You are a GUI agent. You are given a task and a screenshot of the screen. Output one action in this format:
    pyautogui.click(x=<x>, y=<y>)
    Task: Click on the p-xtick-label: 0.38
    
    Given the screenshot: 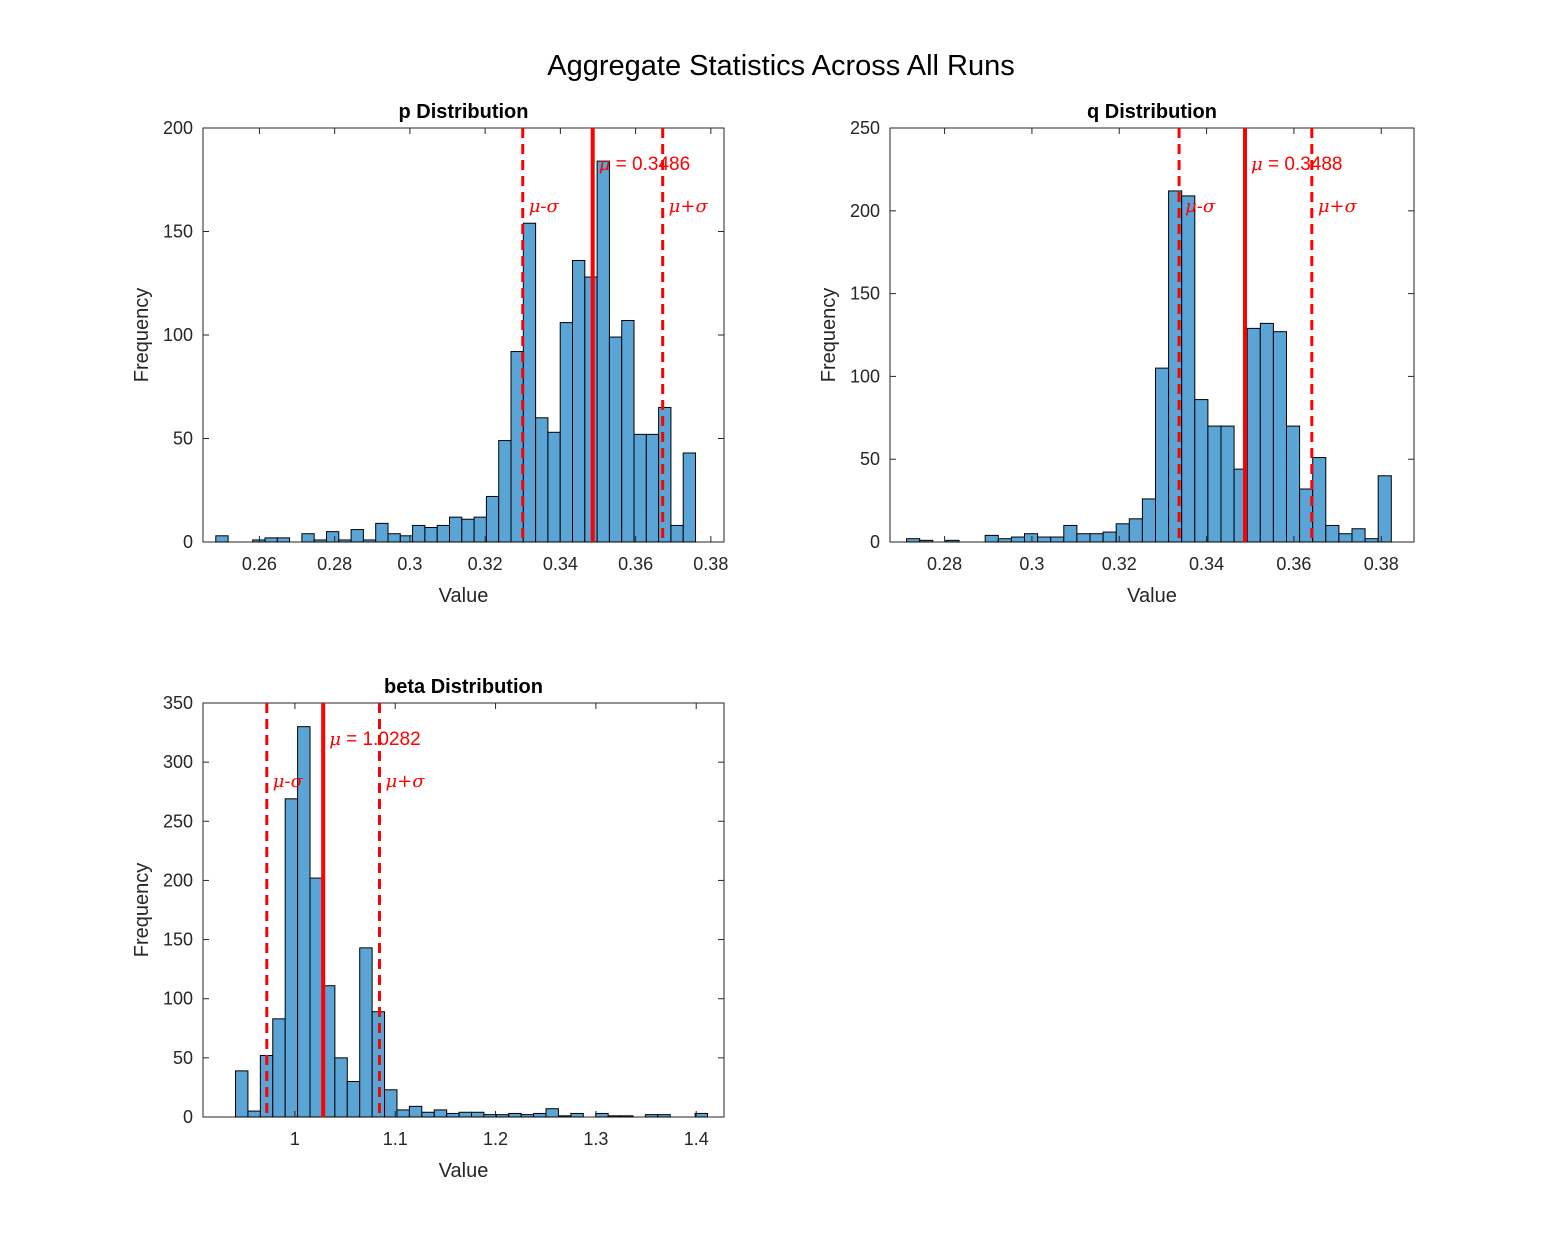 What is the action you would take?
    pyautogui.click(x=710, y=564)
    